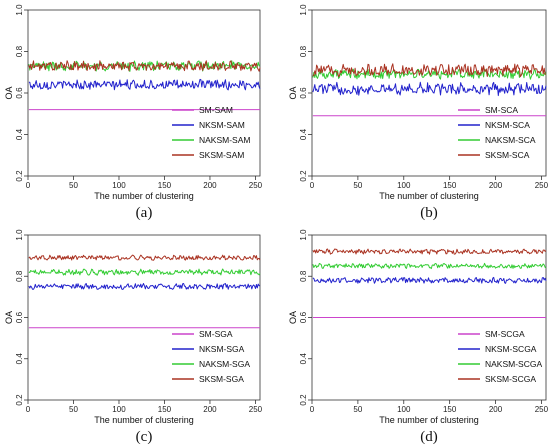 The height and width of the screenshot is (447, 550). I want to click on panel-caption: (a), so click(144, 213).